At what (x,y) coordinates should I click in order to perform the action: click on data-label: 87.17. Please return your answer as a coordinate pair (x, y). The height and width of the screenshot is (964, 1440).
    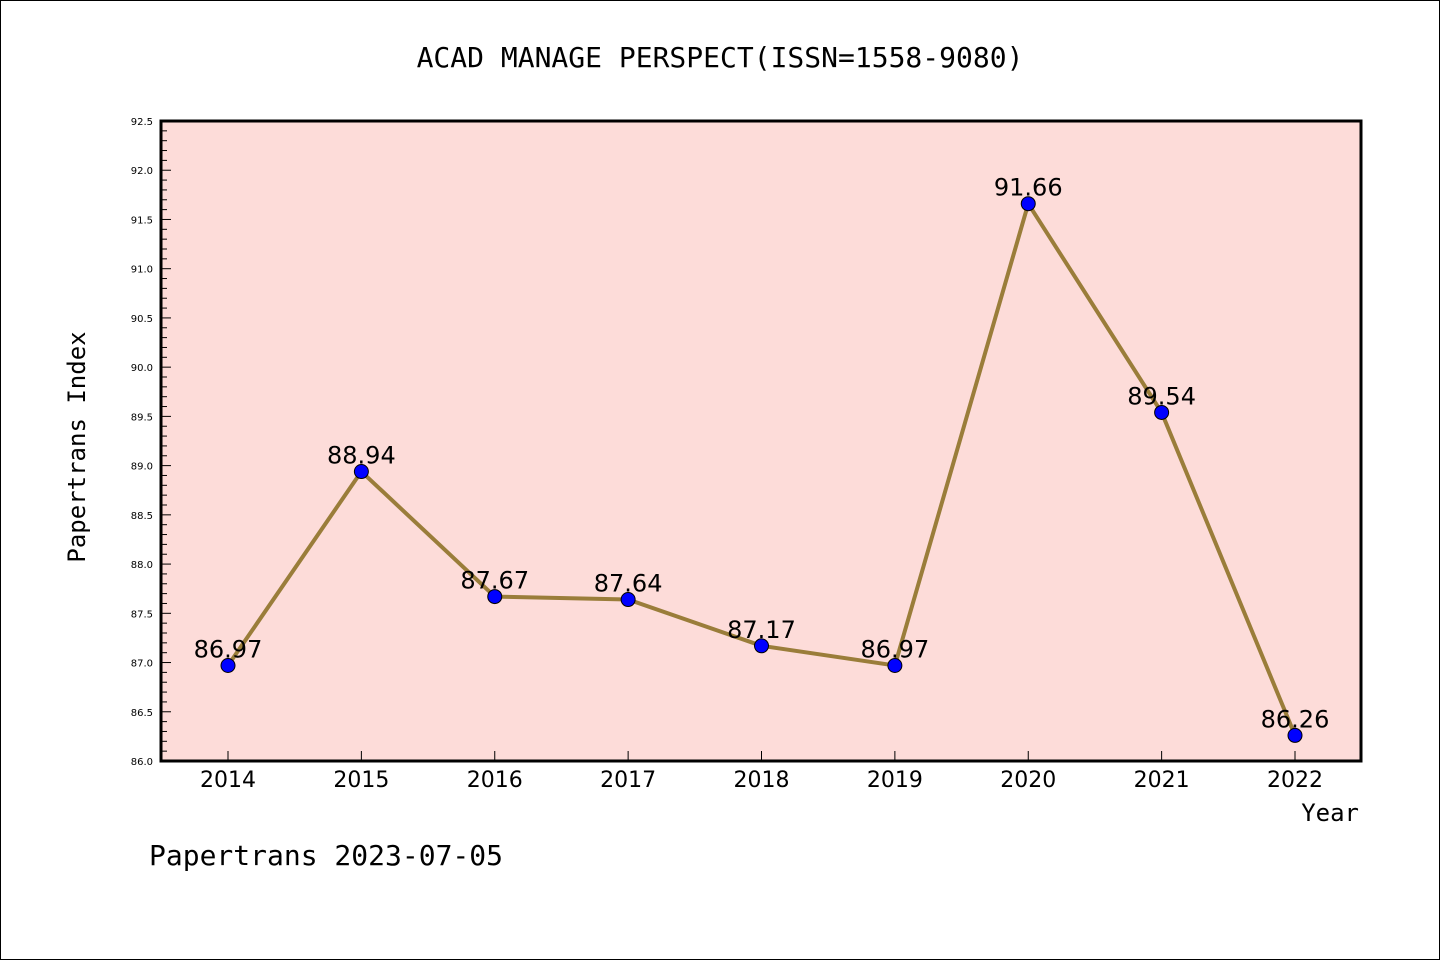
    Looking at the image, I should click on (761, 630).